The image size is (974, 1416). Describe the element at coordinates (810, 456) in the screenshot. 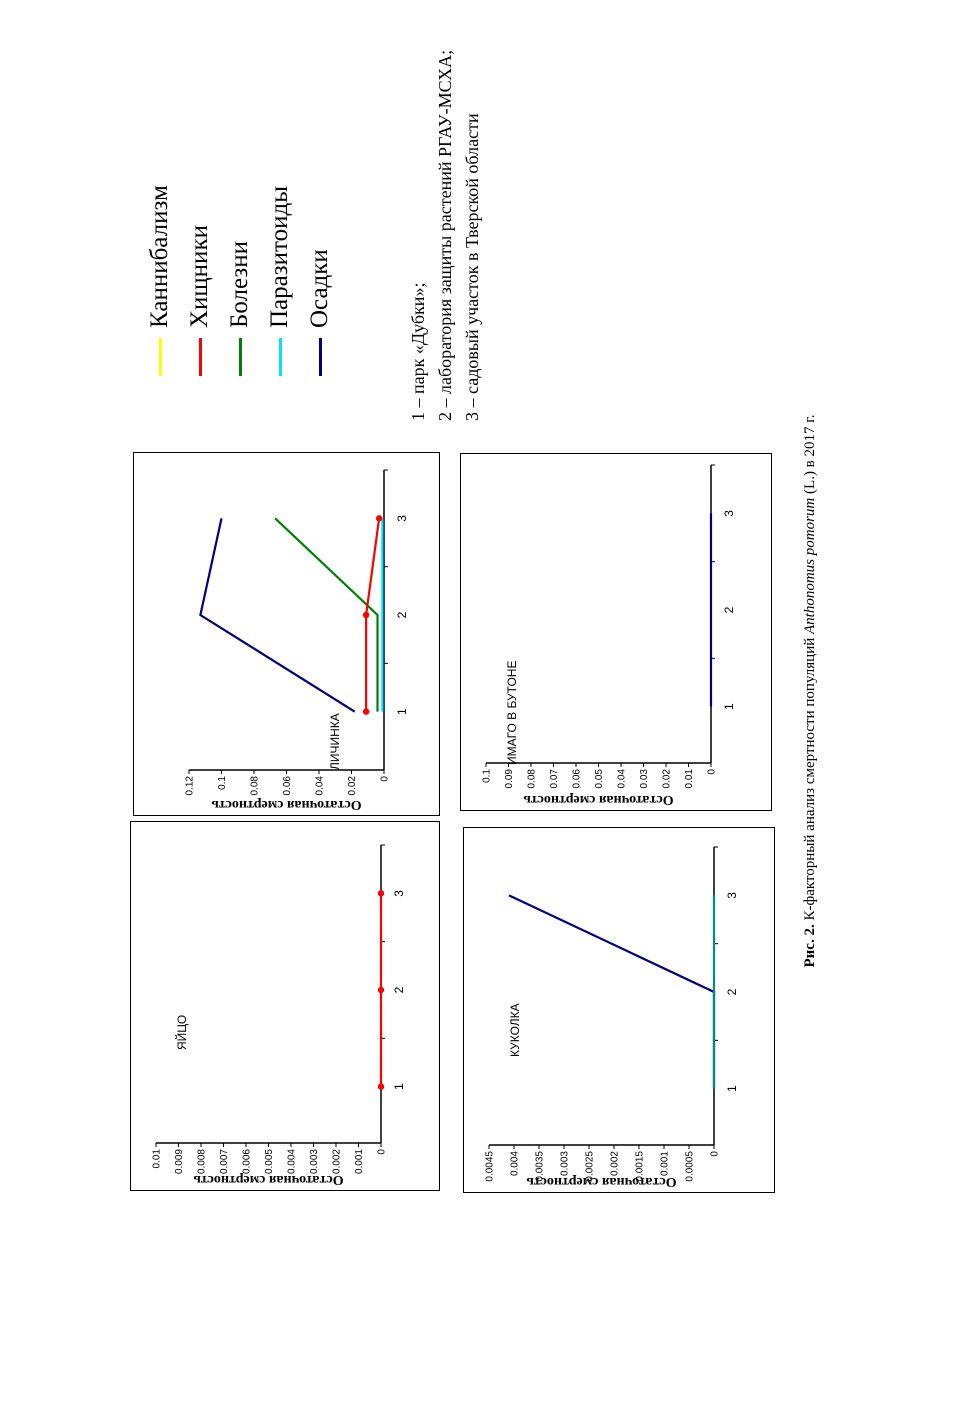

I see `caption-text-after: (L.) в 2017 г.` at that location.